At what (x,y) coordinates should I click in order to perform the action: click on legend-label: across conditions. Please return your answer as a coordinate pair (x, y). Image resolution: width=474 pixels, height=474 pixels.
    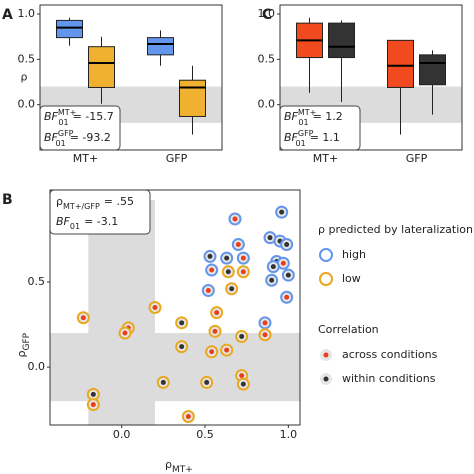
    Looking at the image, I should click on (390, 354).